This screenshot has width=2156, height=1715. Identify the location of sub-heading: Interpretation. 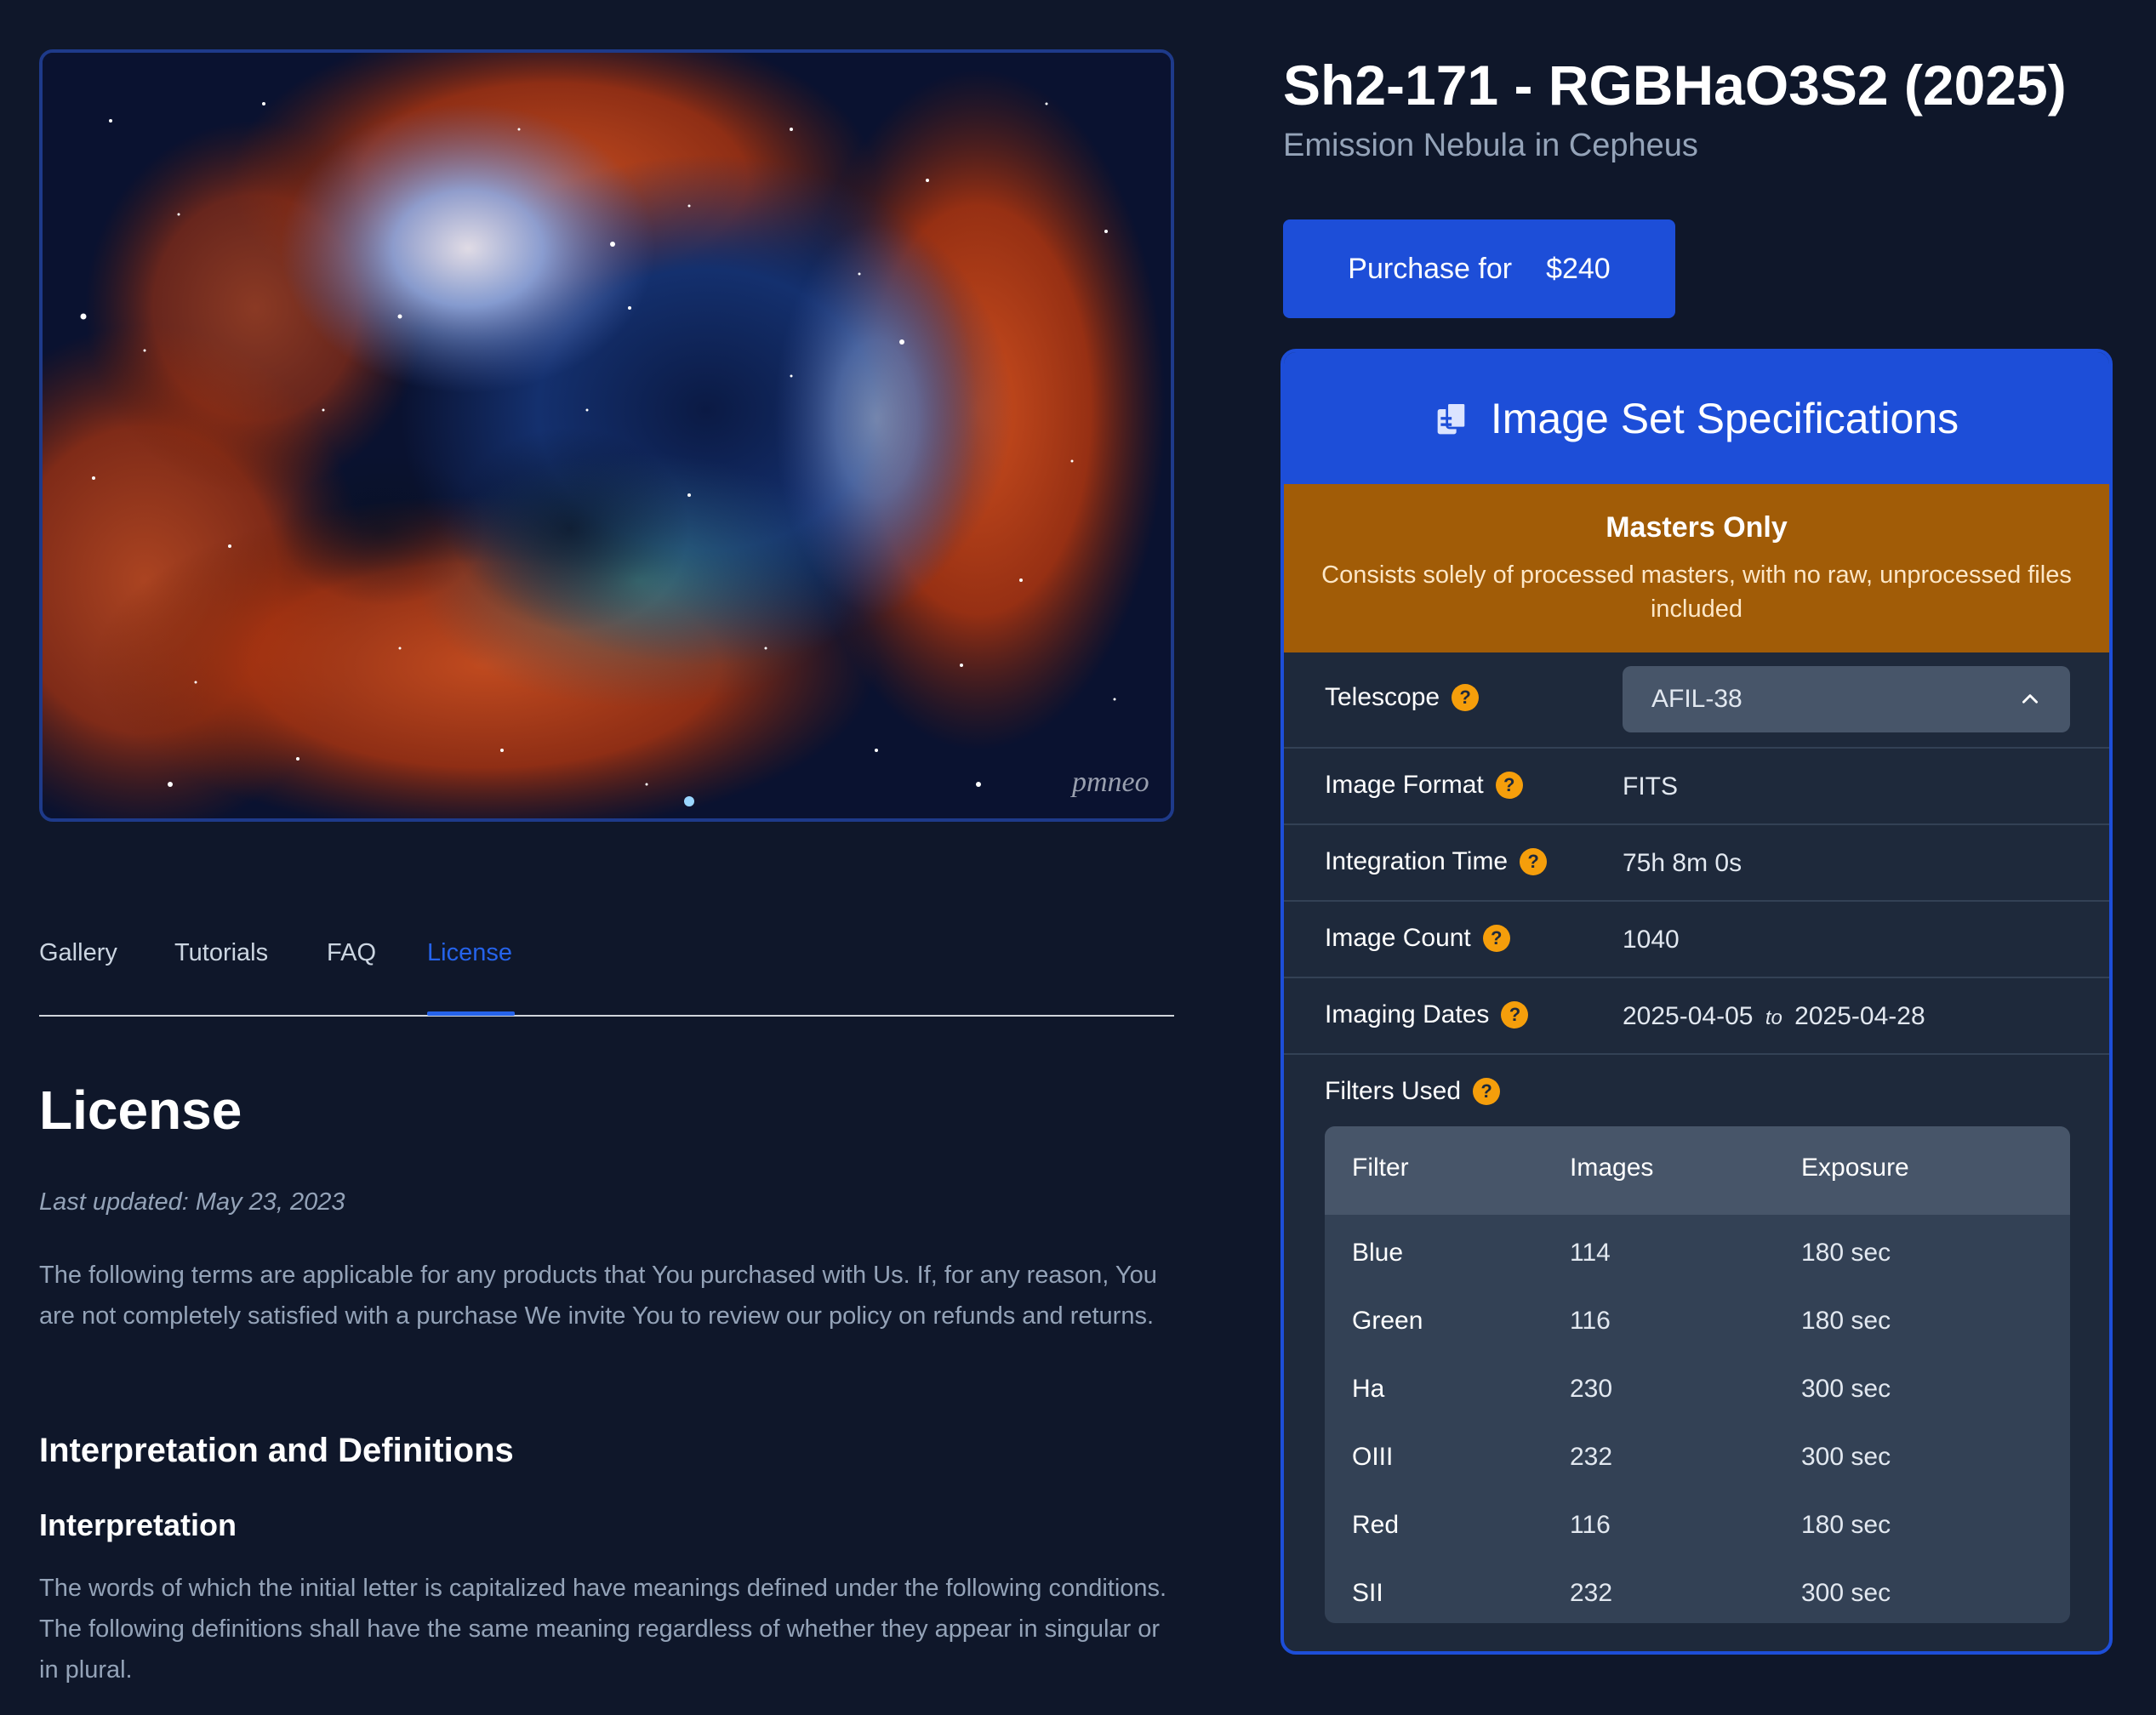
(138, 1524).